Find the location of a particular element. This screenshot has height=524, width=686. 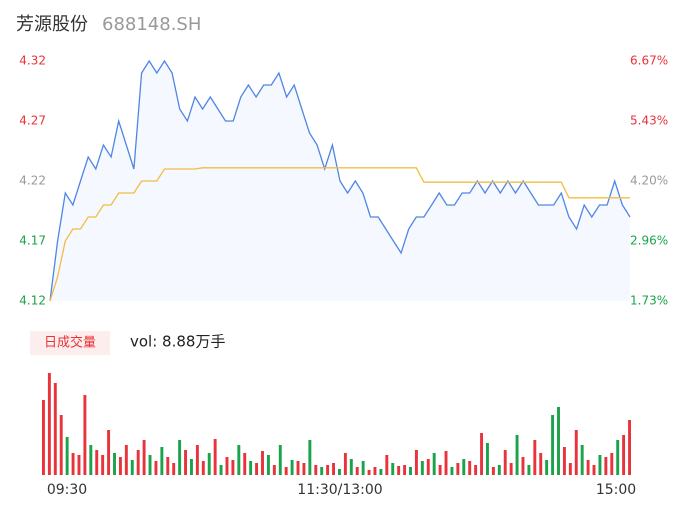

y-tick-label: 4.27 is located at coordinates (32, 121).